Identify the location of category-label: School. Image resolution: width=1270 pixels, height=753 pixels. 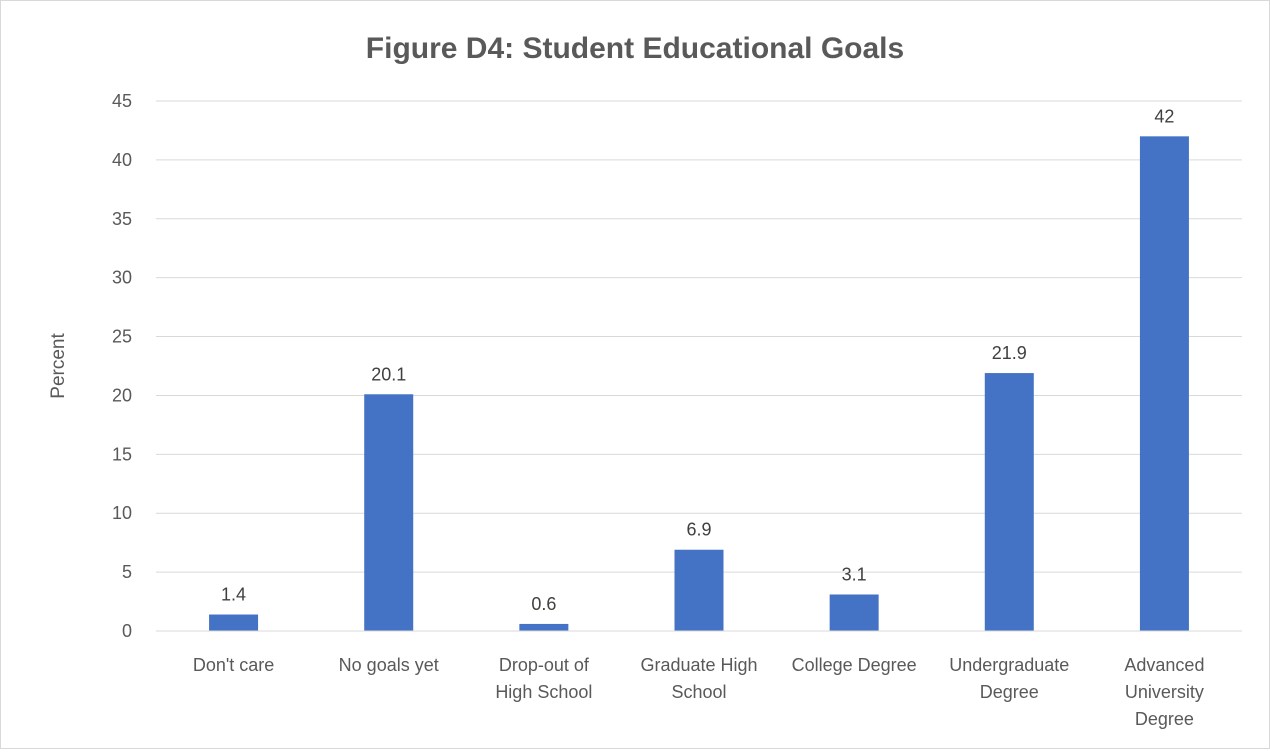
(698, 692).